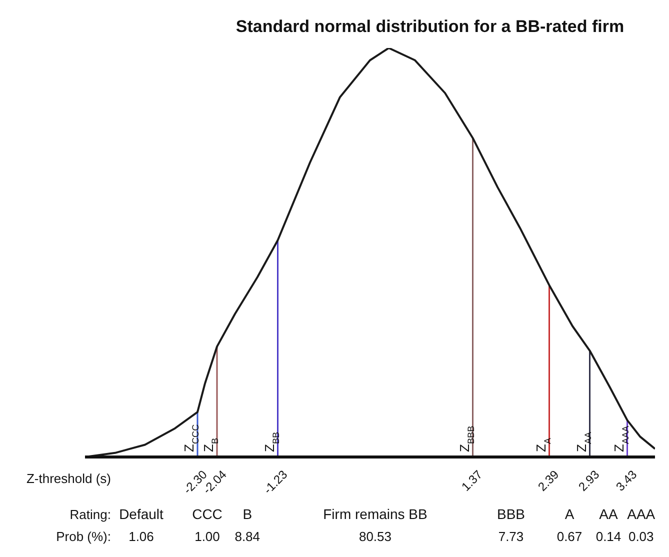  Describe the element at coordinates (430, 26) in the screenshot. I see `chart-title: Standard normal distribution for a BB-rated firm` at that location.